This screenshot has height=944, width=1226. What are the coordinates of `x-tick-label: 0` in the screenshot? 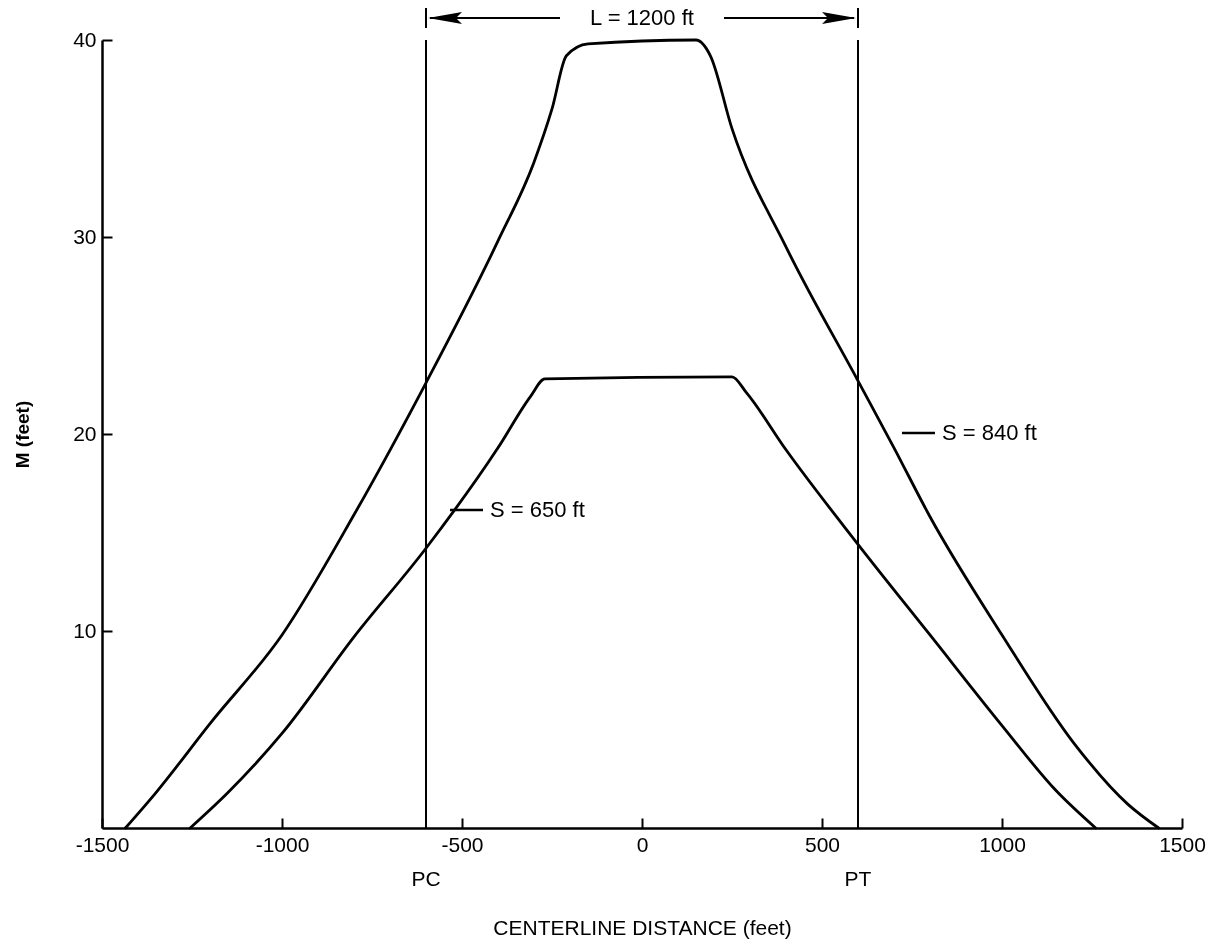 It's located at (642, 844).